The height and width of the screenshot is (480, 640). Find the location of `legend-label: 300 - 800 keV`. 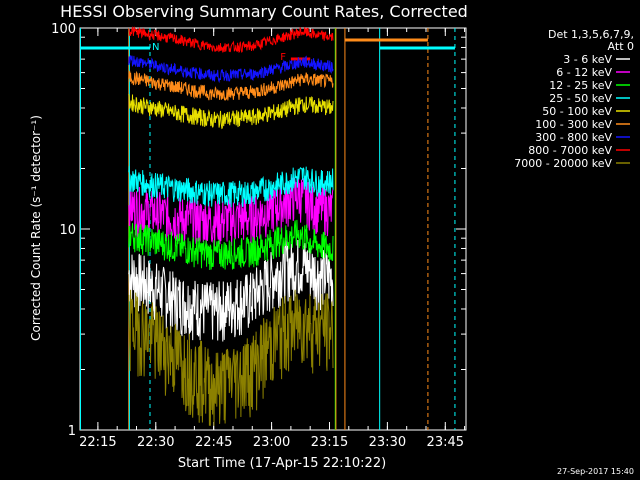

legend-label: 300 - 800 keV is located at coordinates (573, 137).